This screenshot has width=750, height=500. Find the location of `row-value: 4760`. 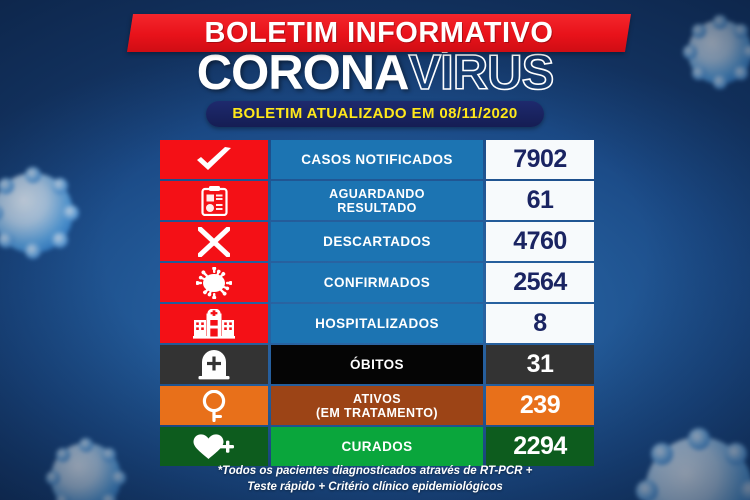

row-value: 4760 is located at coordinates (540, 241).